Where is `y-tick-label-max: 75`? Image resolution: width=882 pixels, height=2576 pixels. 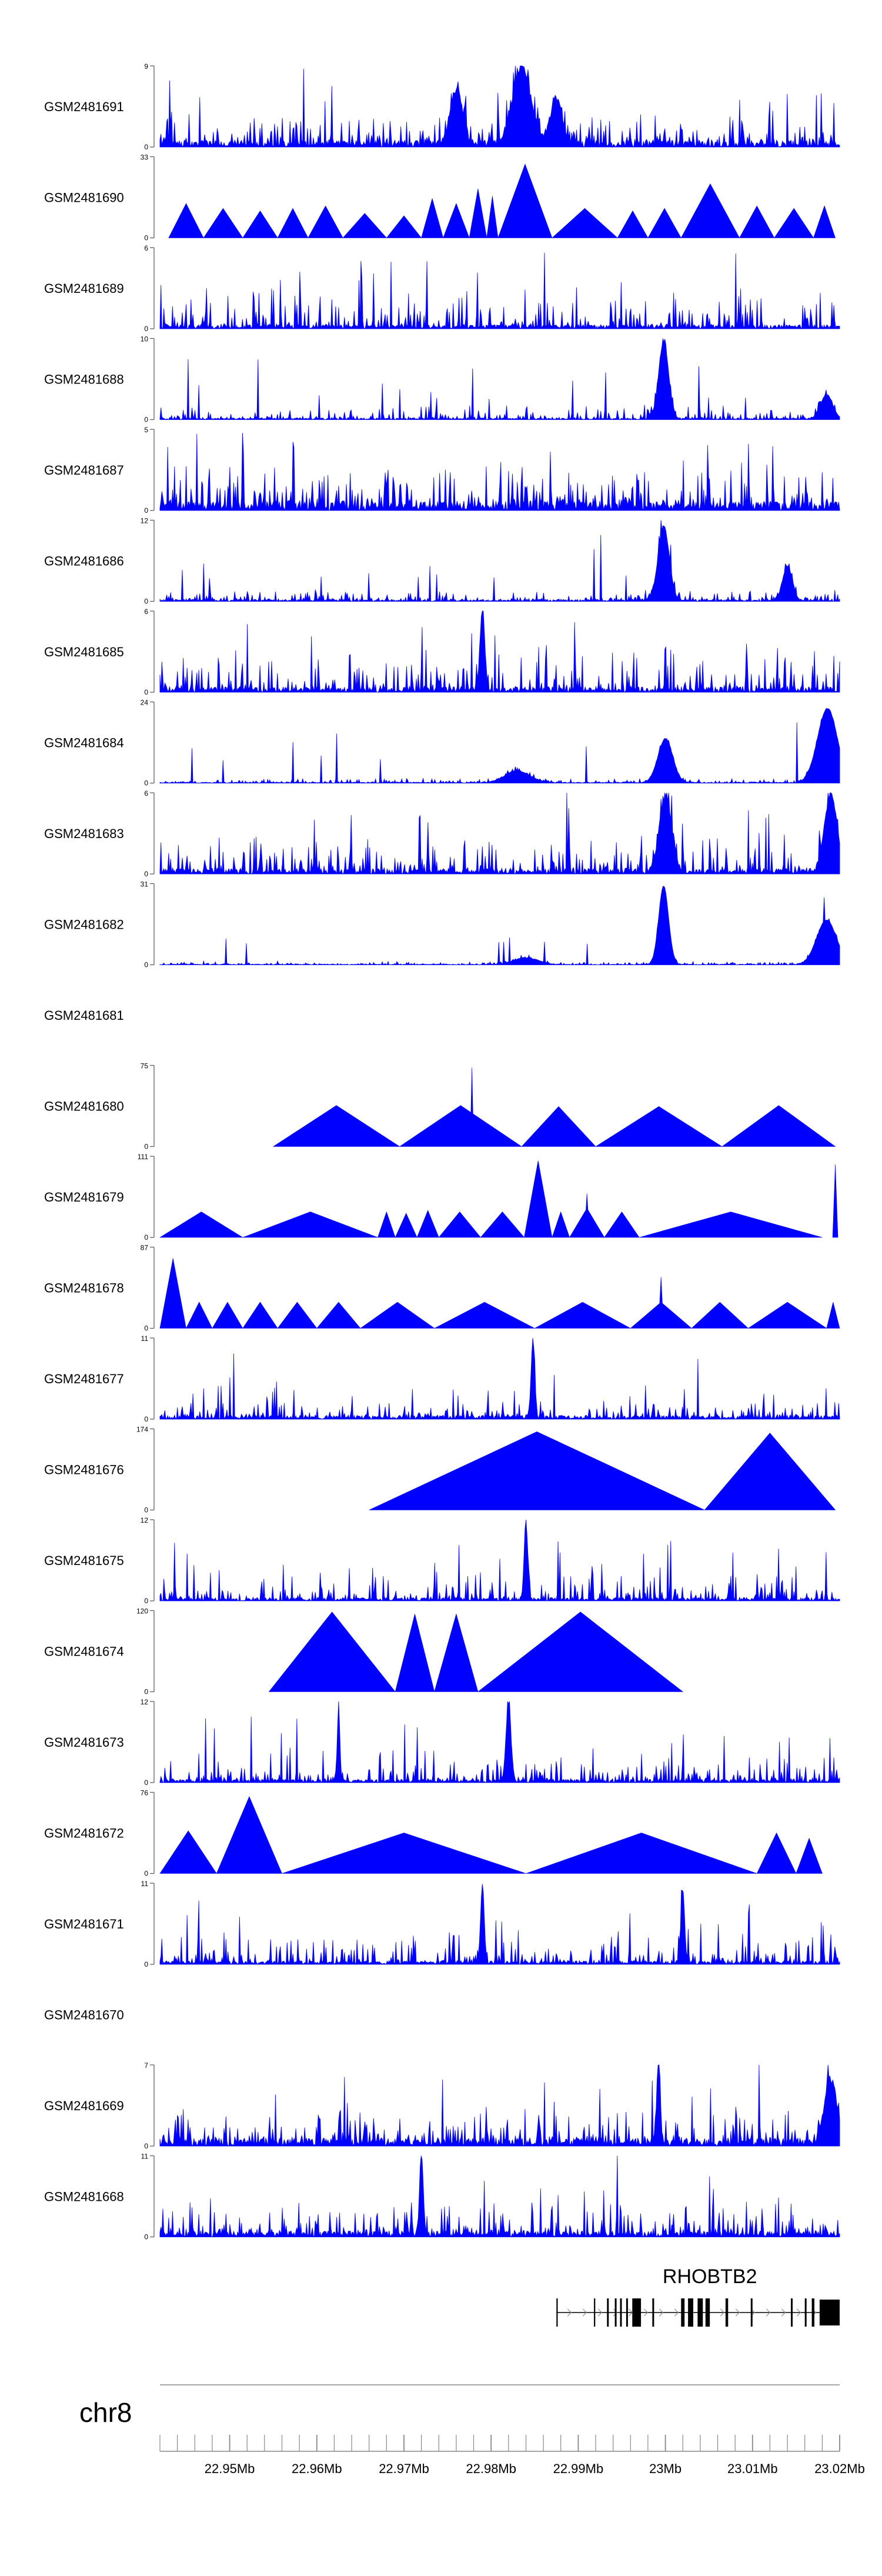 y-tick-label-max: 75 is located at coordinates (145, 1066).